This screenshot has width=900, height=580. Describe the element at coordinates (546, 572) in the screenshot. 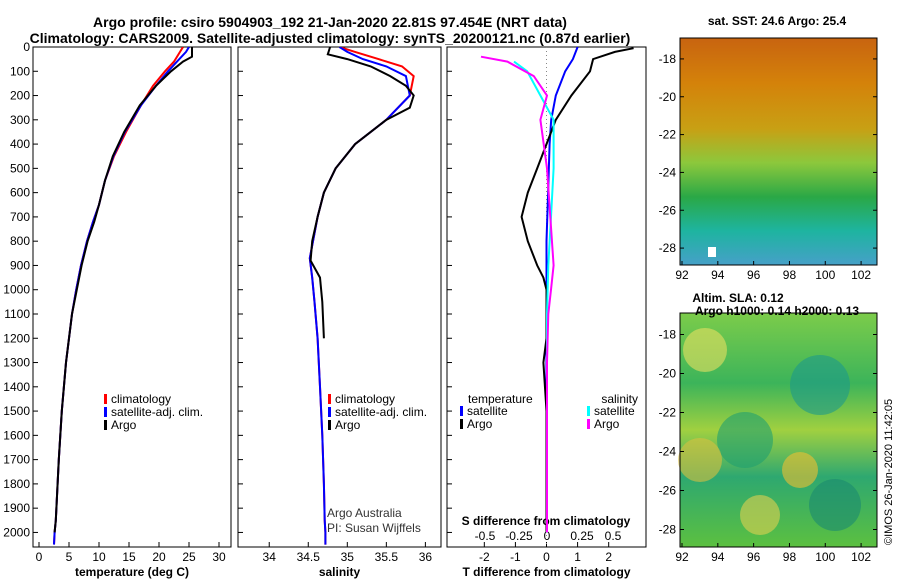

I see `x-axis-label: T difference from climatology` at that location.